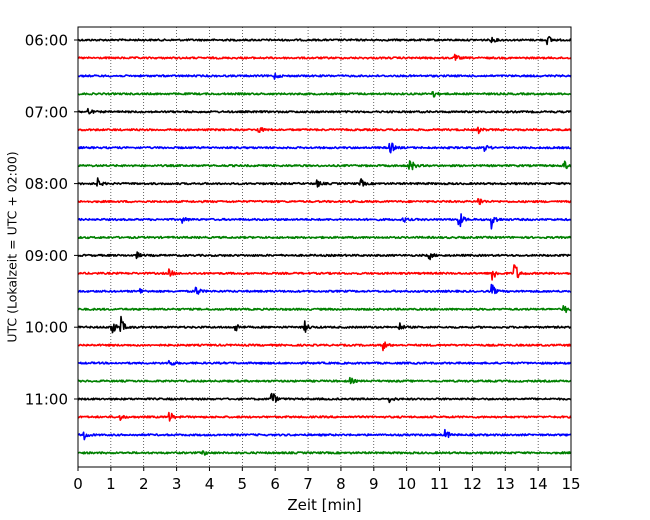 The image size is (650, 520). Describe the element at coordinates (472, 484) in the screenshot. I see `x-tick-label: 12` at that location.